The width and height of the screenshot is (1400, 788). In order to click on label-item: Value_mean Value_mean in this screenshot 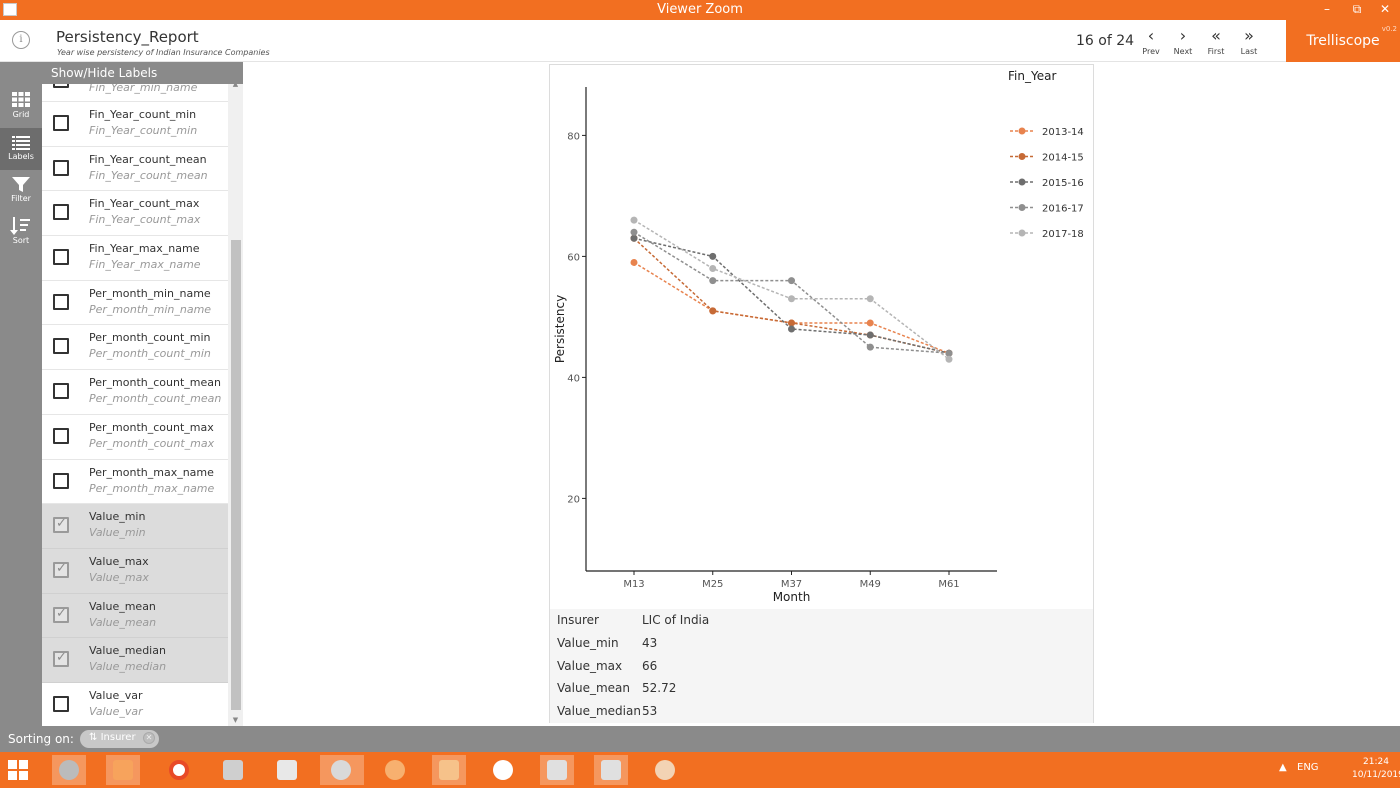, I will do `click(135, 616)`.